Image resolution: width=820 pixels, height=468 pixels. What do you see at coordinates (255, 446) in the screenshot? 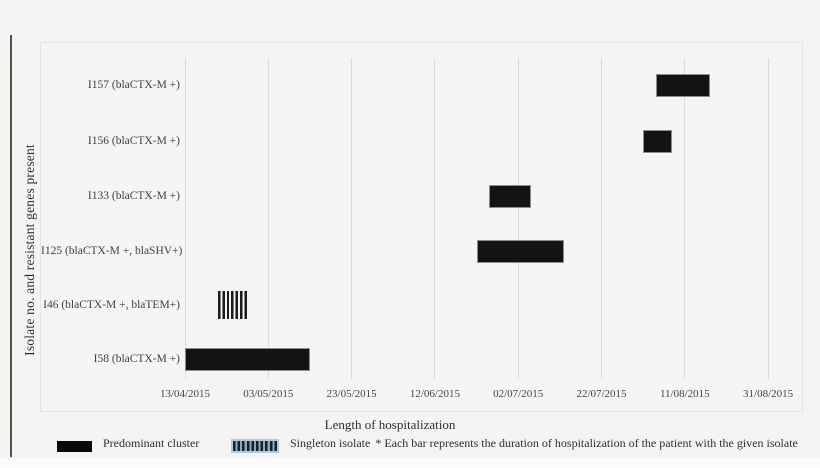
I see `legend-swatch-singleton-isolate` at bounding box center [255, 446].